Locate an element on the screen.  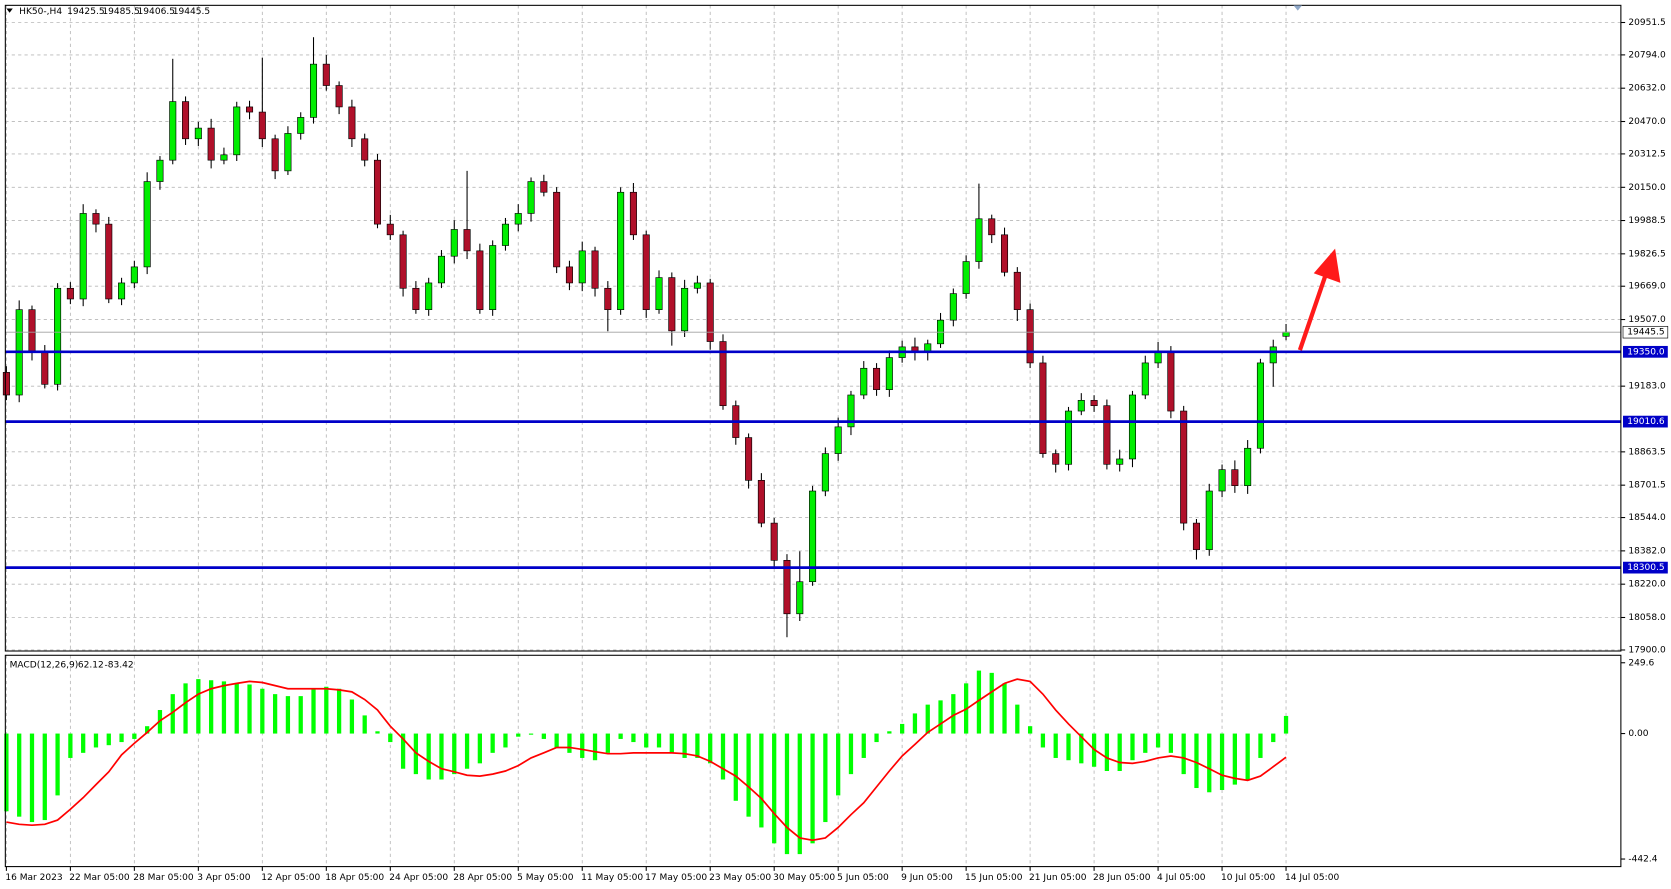
y-tick-label: 18220.0 is located at coordinates (1647, 585).